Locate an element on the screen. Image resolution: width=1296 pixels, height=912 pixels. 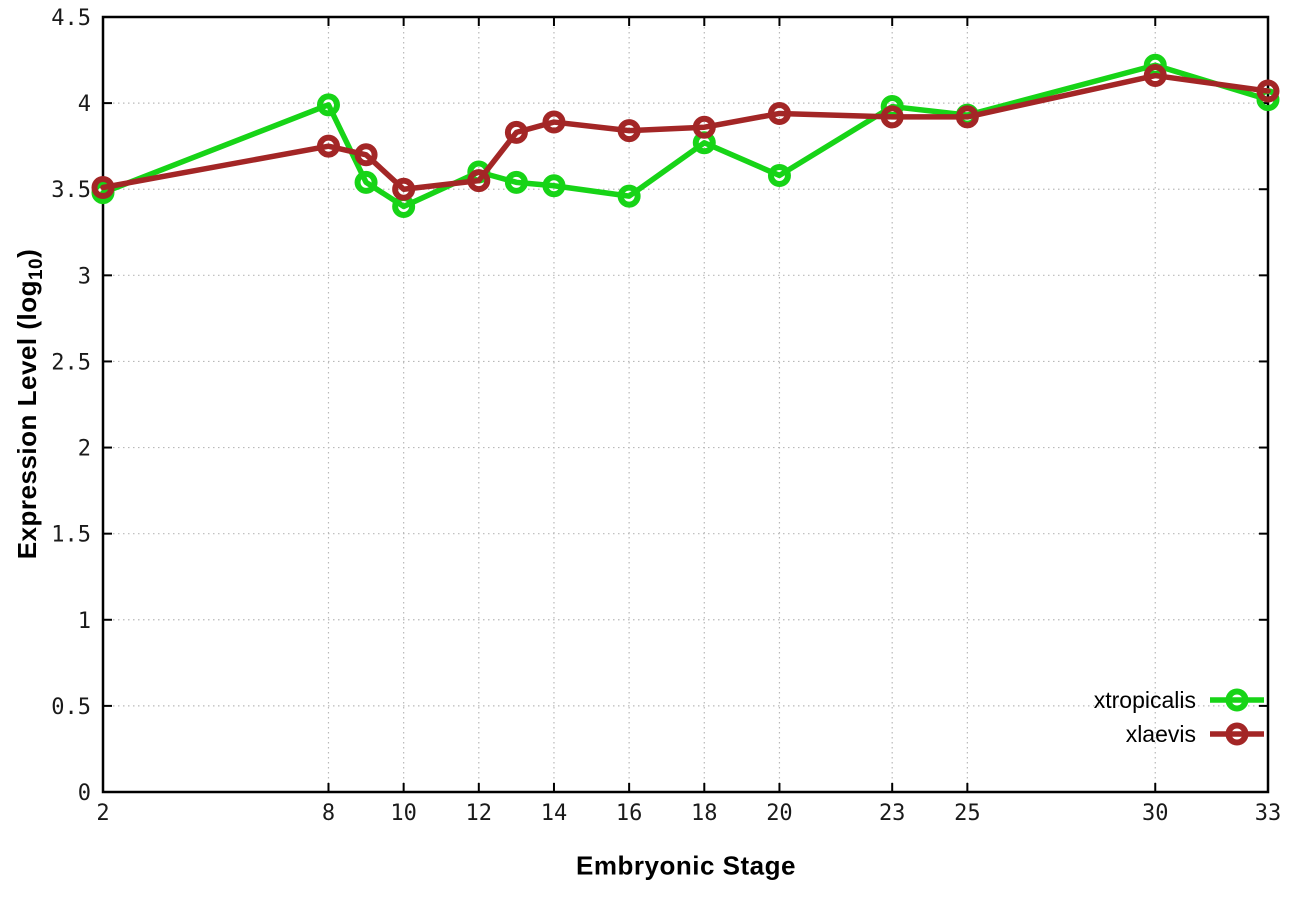
legend-item: xlaevis is located at coordinates (1180, 734).